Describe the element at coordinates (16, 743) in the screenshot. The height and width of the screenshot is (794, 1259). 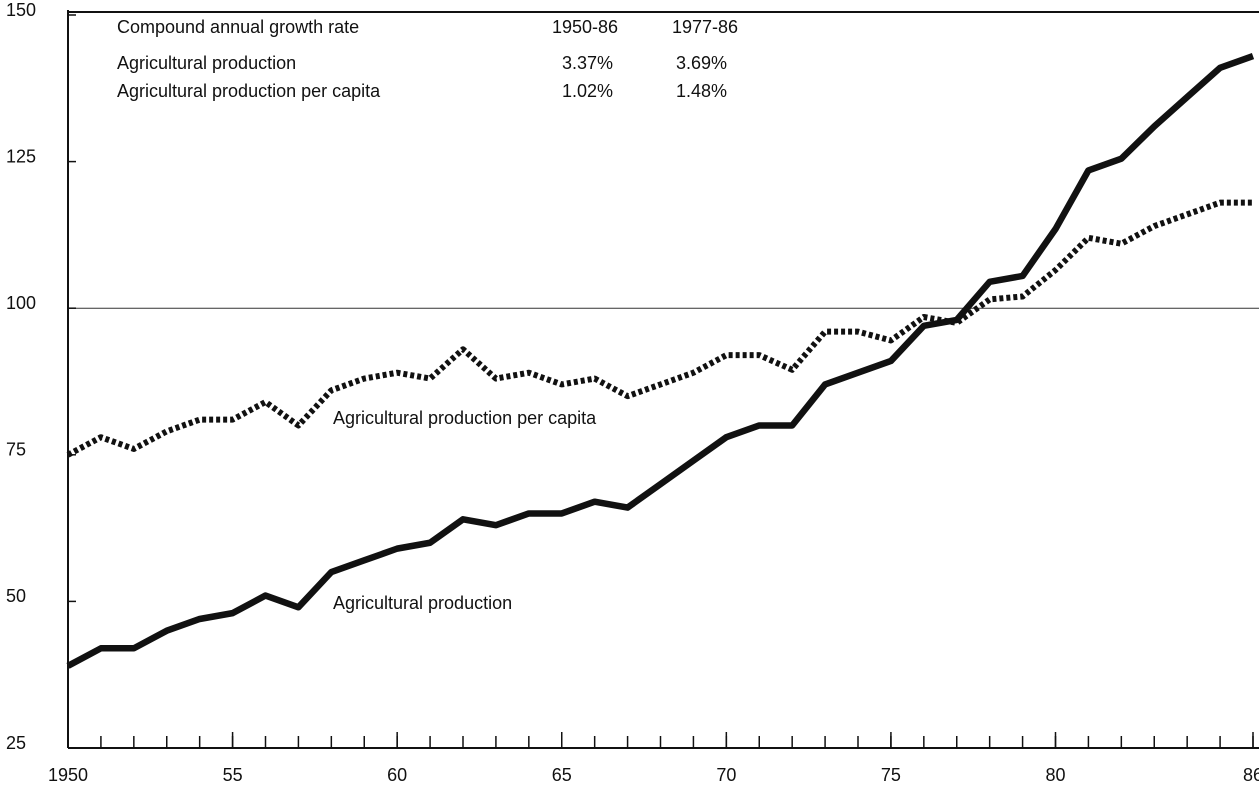
I see `y-tick-label: 25` at that location.